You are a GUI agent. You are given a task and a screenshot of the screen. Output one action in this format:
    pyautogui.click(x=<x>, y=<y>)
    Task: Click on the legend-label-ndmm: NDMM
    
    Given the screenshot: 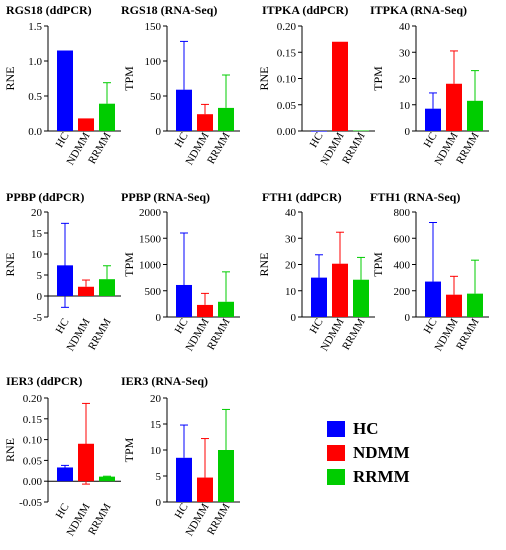 What is the action you would take?
    pyautogui.click(x=381, y=452)
    